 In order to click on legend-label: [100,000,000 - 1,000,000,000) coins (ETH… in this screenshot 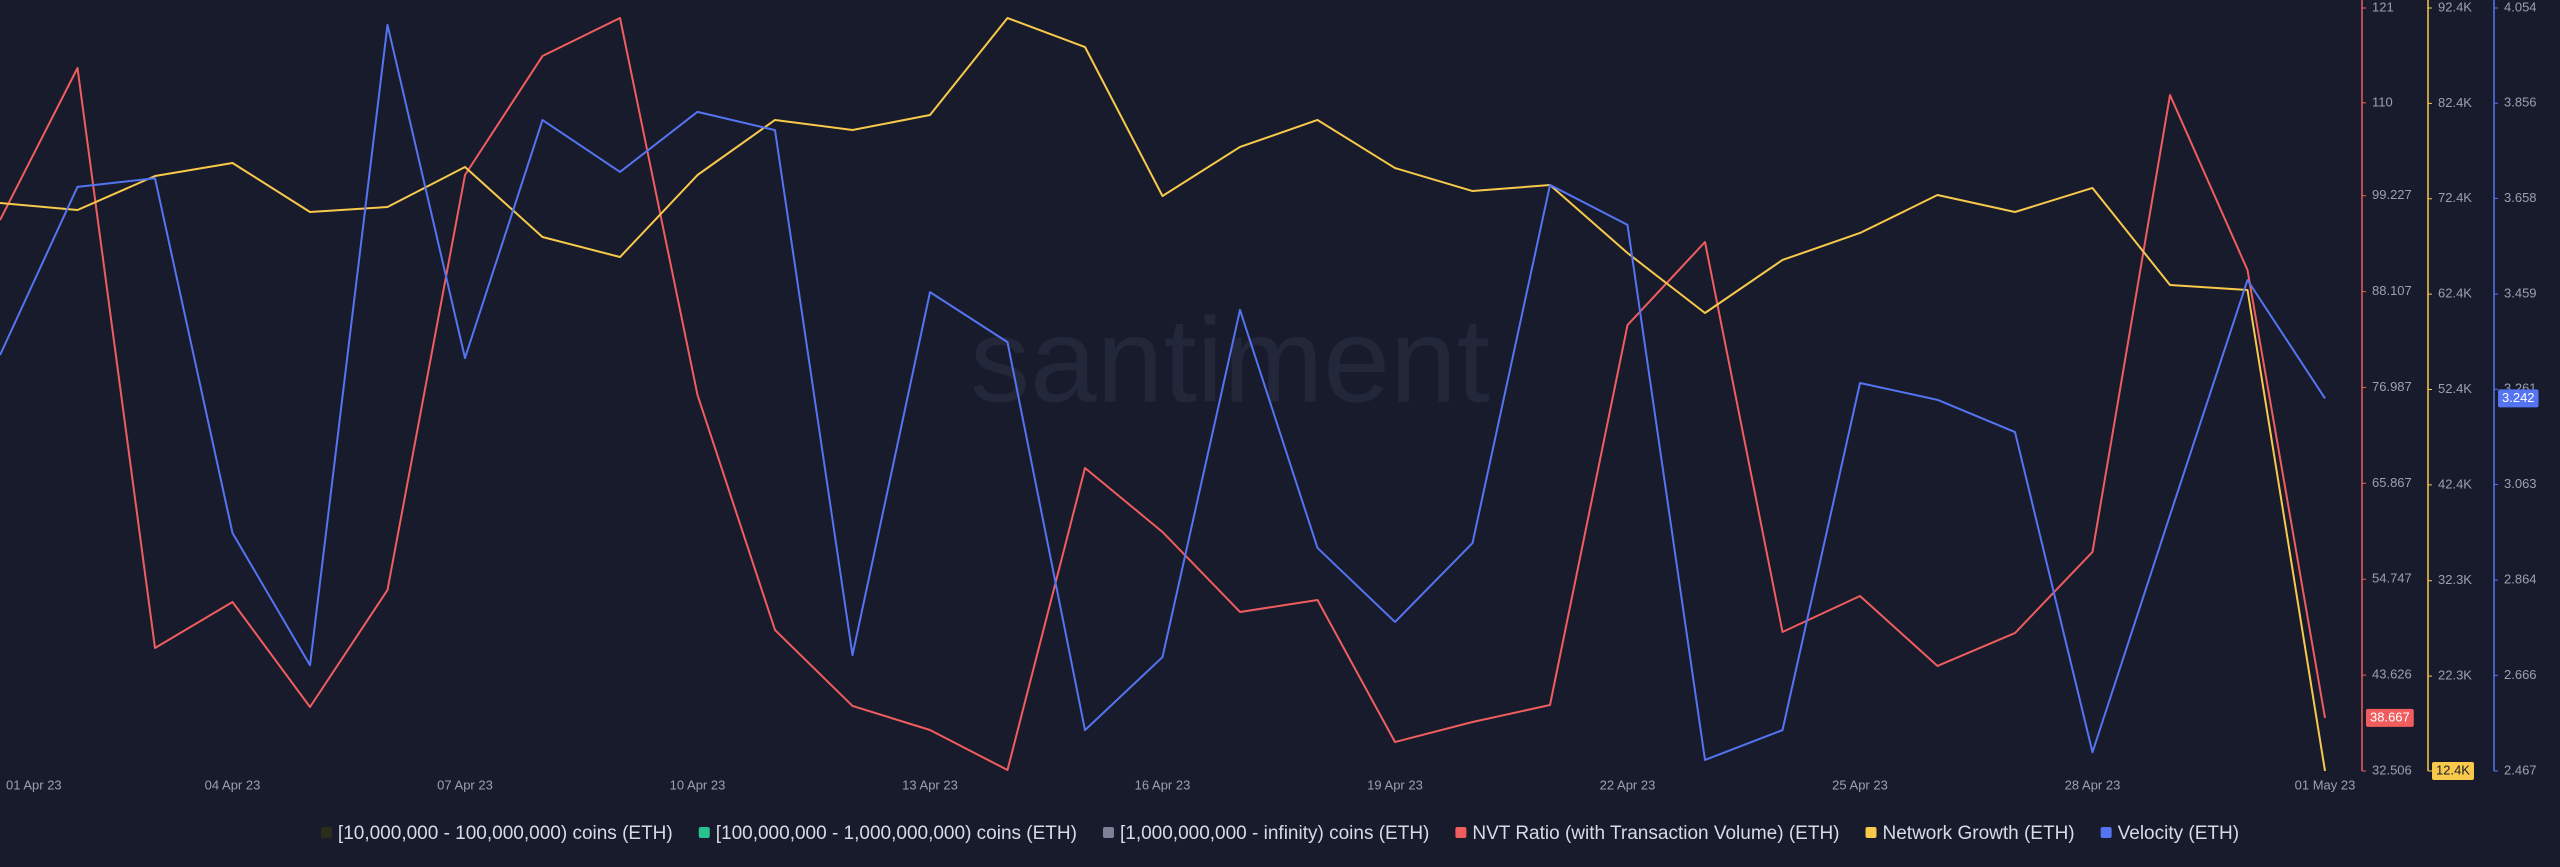, I will do `click(896, 833)`.